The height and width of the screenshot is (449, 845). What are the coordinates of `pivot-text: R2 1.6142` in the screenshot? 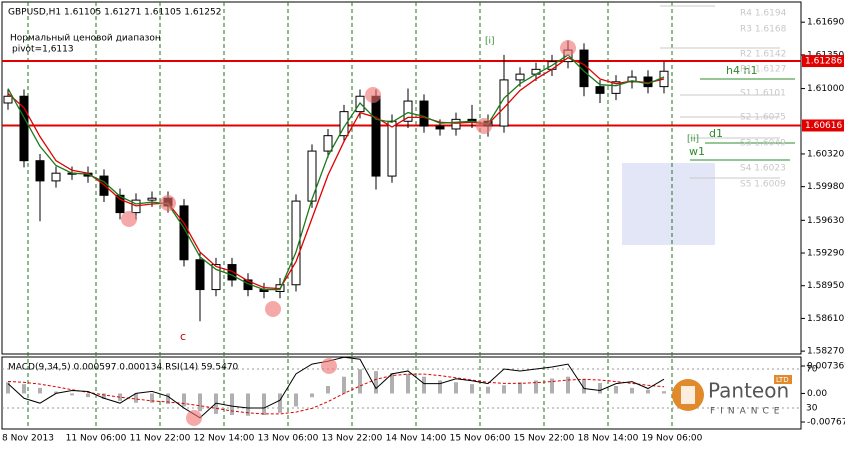 It's located at (763, 55).